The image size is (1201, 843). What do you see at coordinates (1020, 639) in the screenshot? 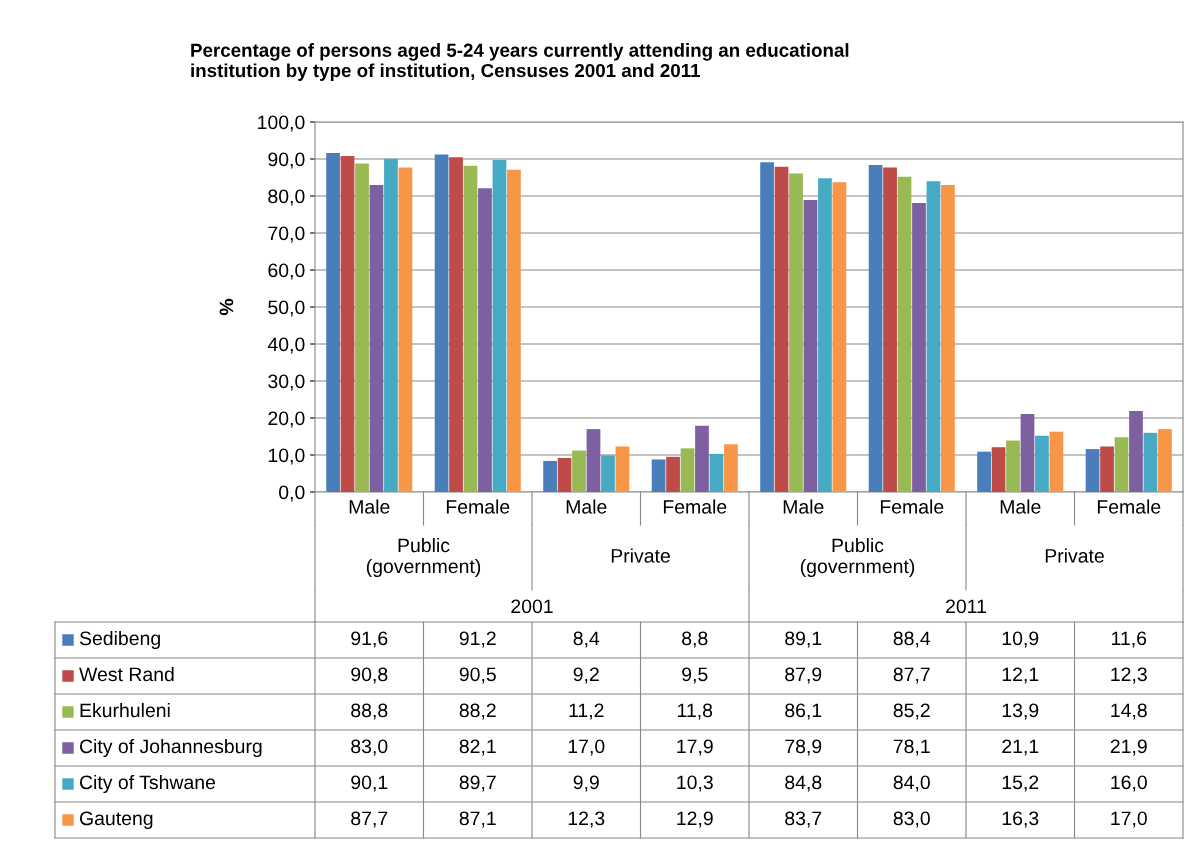
I see `data-label: 10,9` at bounding box center [1020, 639].